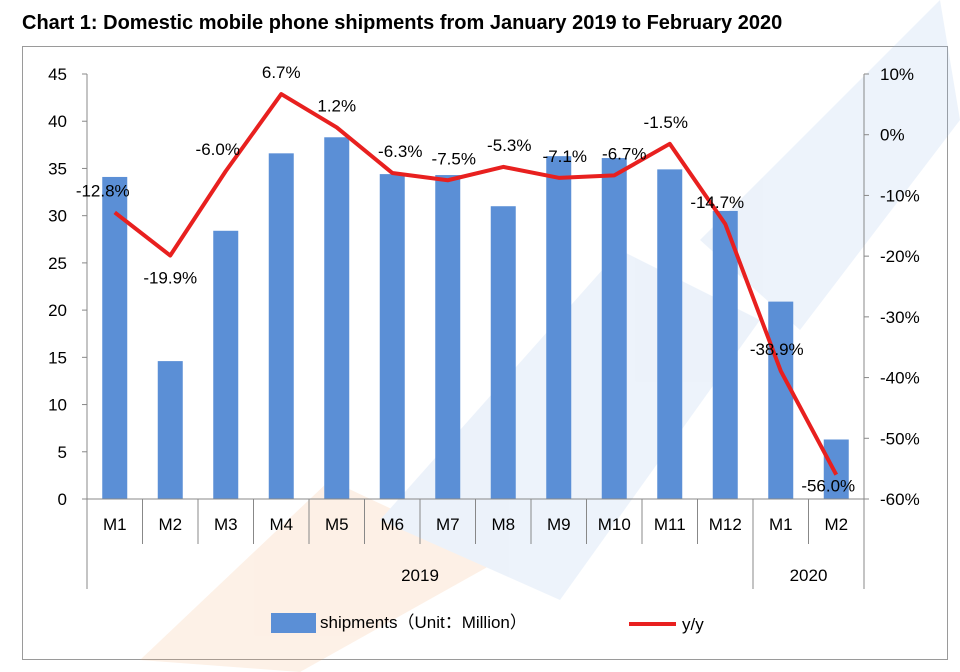  Describe the element at coordinates (717, 202) in the screenshot. I see `yy-data-label: -14.7%` at that location.